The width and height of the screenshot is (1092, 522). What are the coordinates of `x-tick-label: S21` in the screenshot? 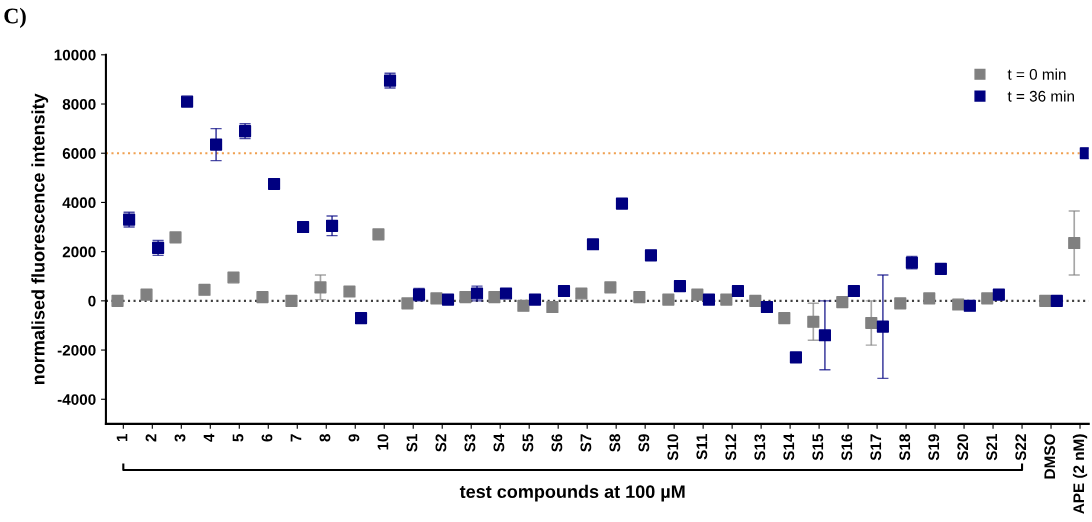 It's located at (992, 447).